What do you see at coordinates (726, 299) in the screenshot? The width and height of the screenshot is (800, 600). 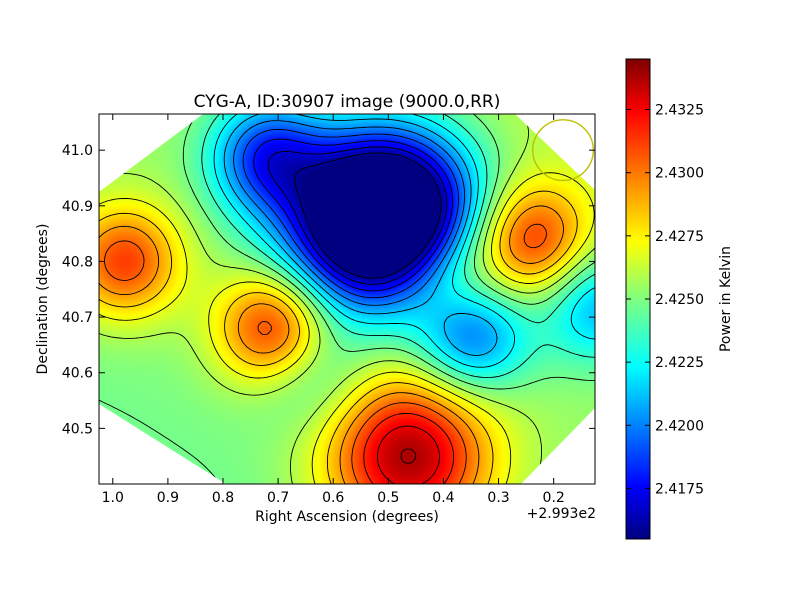 I see `colorbar-label: Power in Kelvin` at bounding box center [726, 299].